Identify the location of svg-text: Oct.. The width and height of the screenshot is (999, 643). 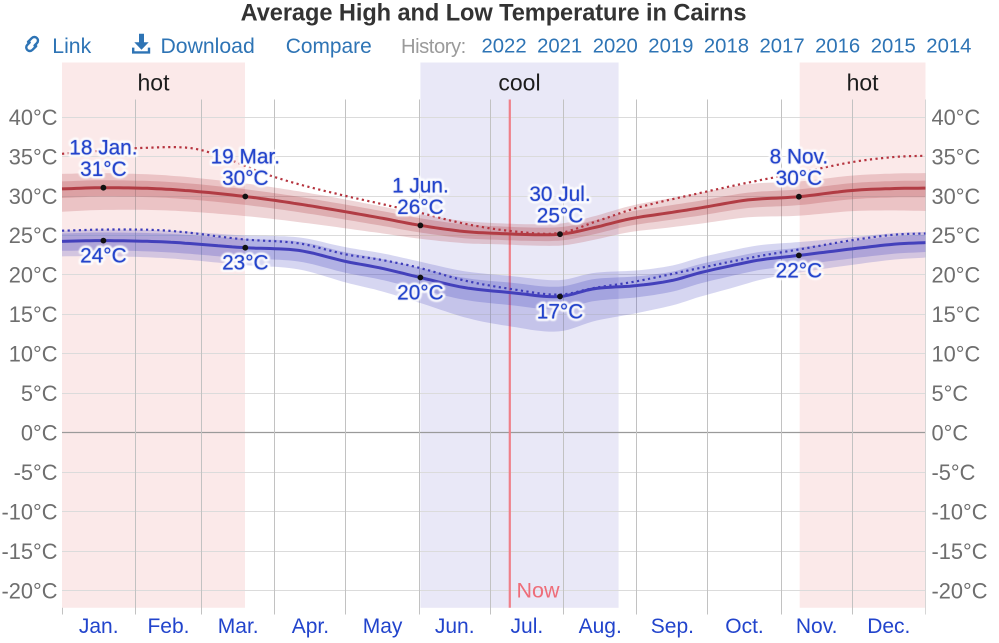
(744, 626).